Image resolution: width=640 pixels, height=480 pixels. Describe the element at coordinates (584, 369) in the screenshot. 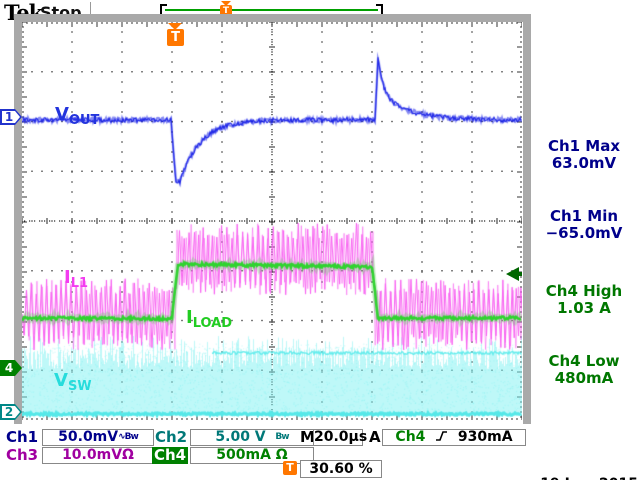

I see `measurement-ch4-low: Ch4 Low 480mA` at that location.